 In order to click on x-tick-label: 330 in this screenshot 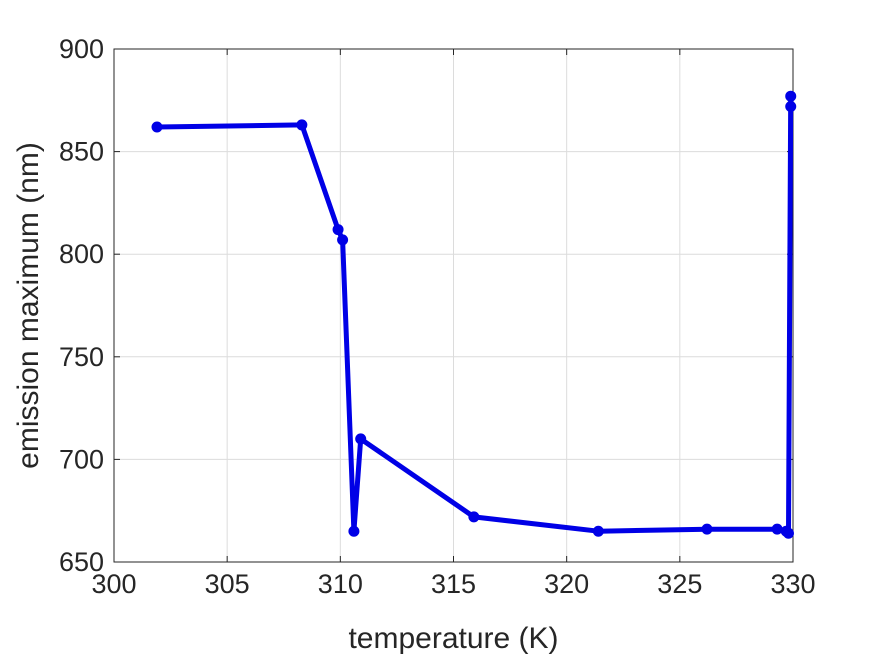, I will do `click(792, 584)`.